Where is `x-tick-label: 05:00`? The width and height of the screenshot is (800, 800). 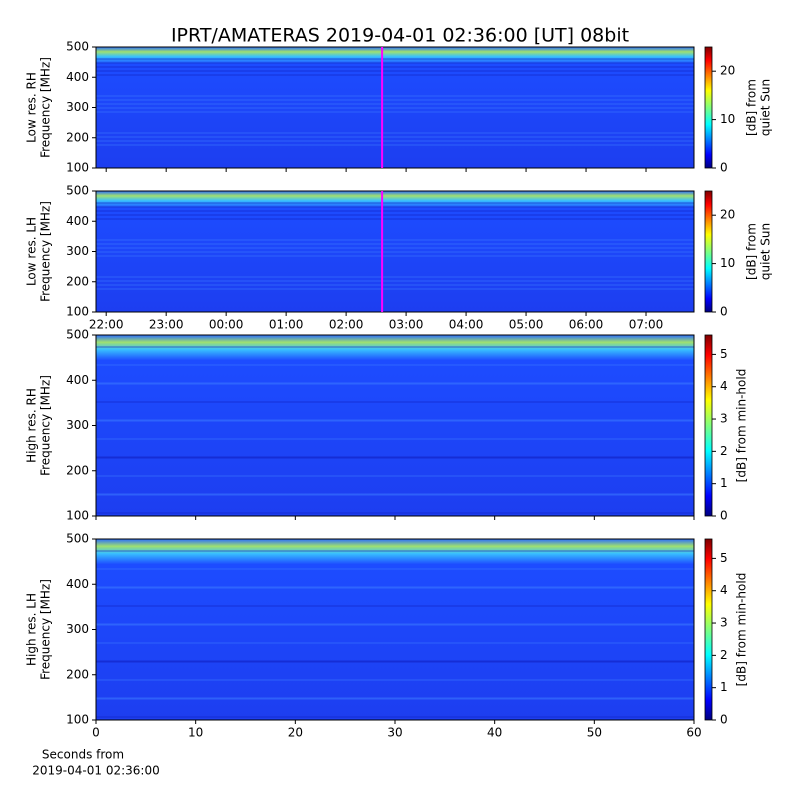
x-tick-label: 05:00 is located at coordinates (526, 325).